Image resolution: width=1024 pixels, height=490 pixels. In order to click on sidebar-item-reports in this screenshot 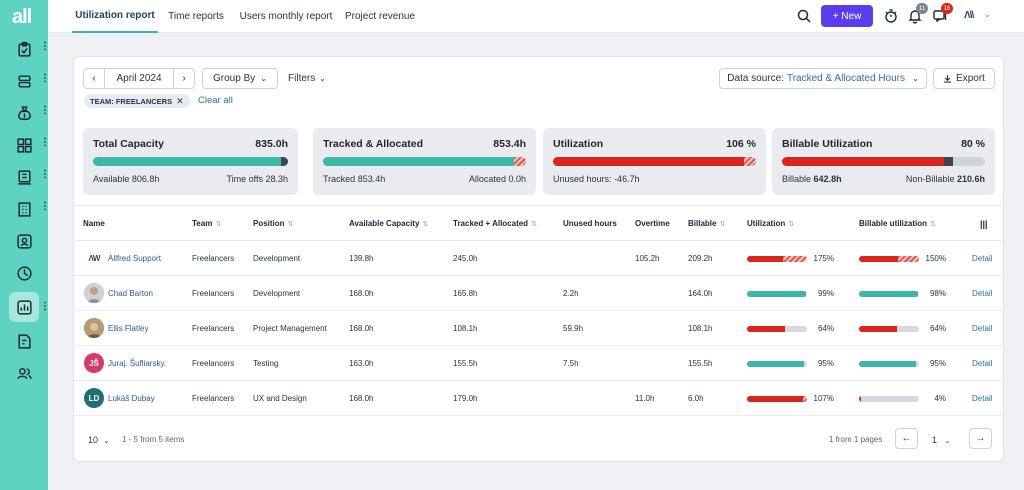, I will do `click(24, 307)`.